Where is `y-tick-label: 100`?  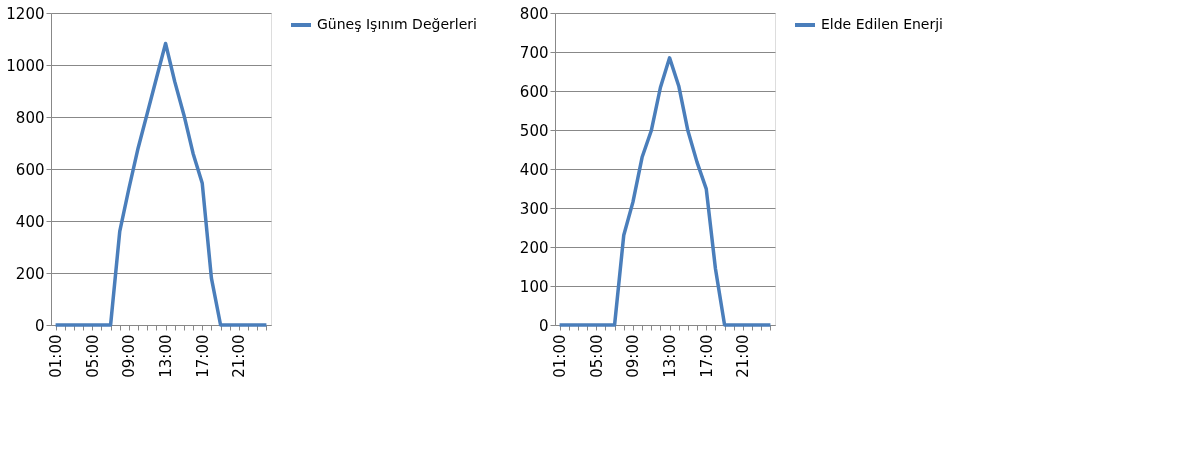
y-tick-label: 100 is located at coordinates (534, 286).